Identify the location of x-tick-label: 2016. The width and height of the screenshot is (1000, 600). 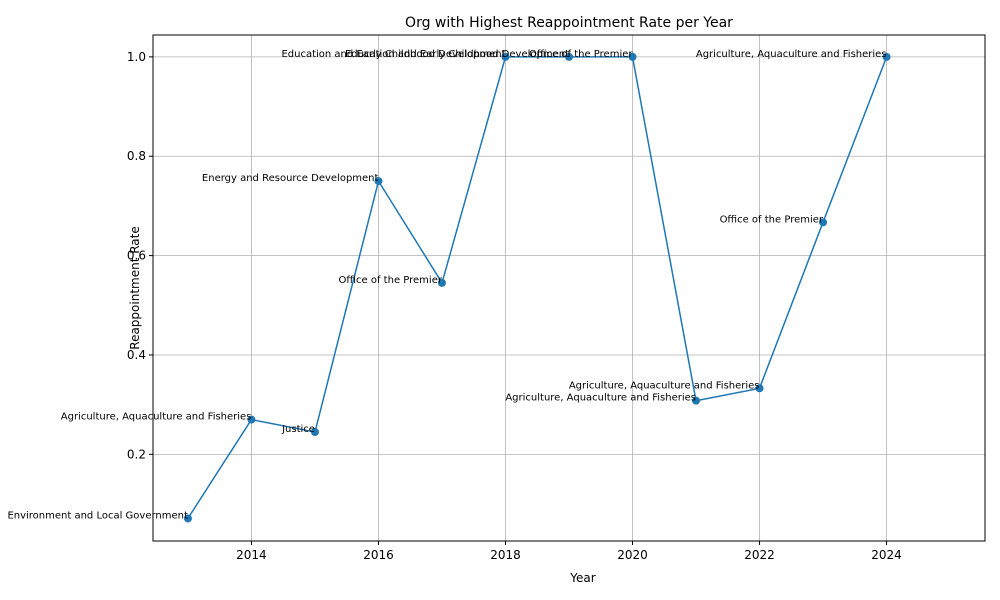
(378, 555).